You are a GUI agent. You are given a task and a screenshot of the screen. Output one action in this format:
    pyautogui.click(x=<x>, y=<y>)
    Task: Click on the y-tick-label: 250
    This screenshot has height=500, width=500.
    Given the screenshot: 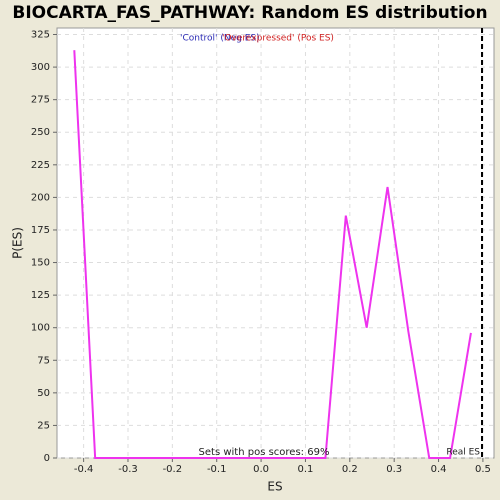 What is the action you would take?
    pyautogui.click(x=40, y=132)
    